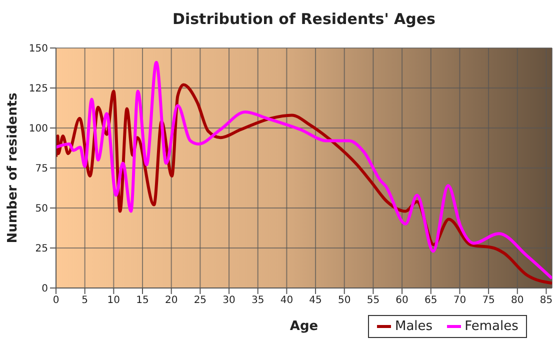  Describe the element at coordinates (229, 300) in the screenshot. I see `x-tick-label: 30` at that location.